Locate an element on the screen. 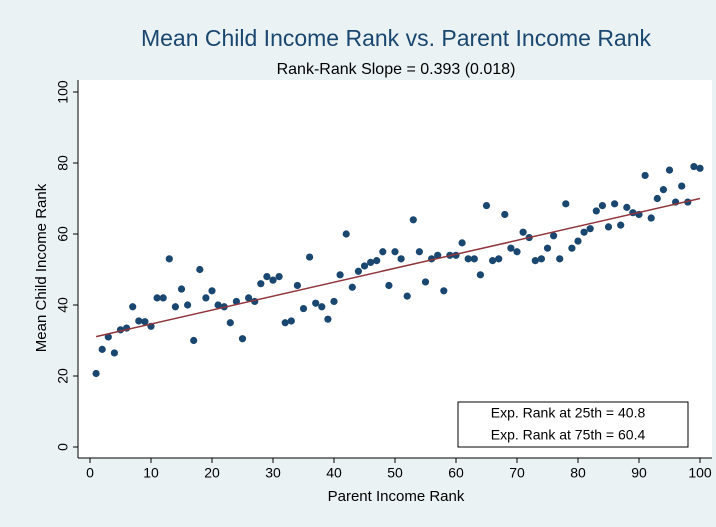  x-tick-label: 0 is located at coordinates (90, 473).